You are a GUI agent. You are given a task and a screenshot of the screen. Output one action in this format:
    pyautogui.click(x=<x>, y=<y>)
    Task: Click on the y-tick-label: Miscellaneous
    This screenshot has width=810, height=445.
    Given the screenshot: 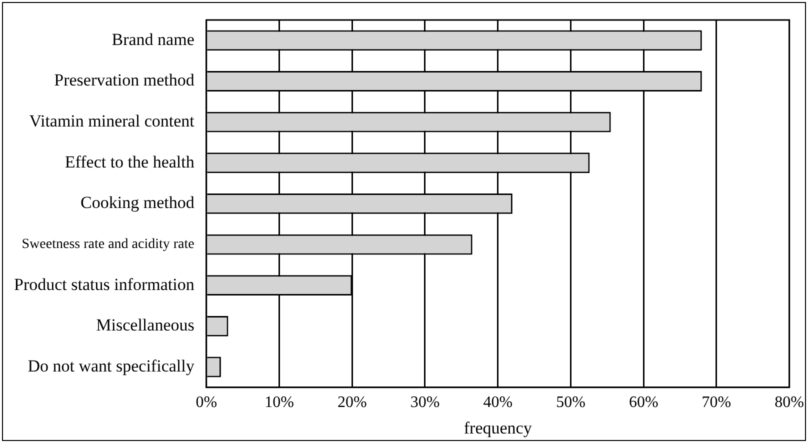 What is the action you would take?
    pyautogui.click(x=145, y=325)
    